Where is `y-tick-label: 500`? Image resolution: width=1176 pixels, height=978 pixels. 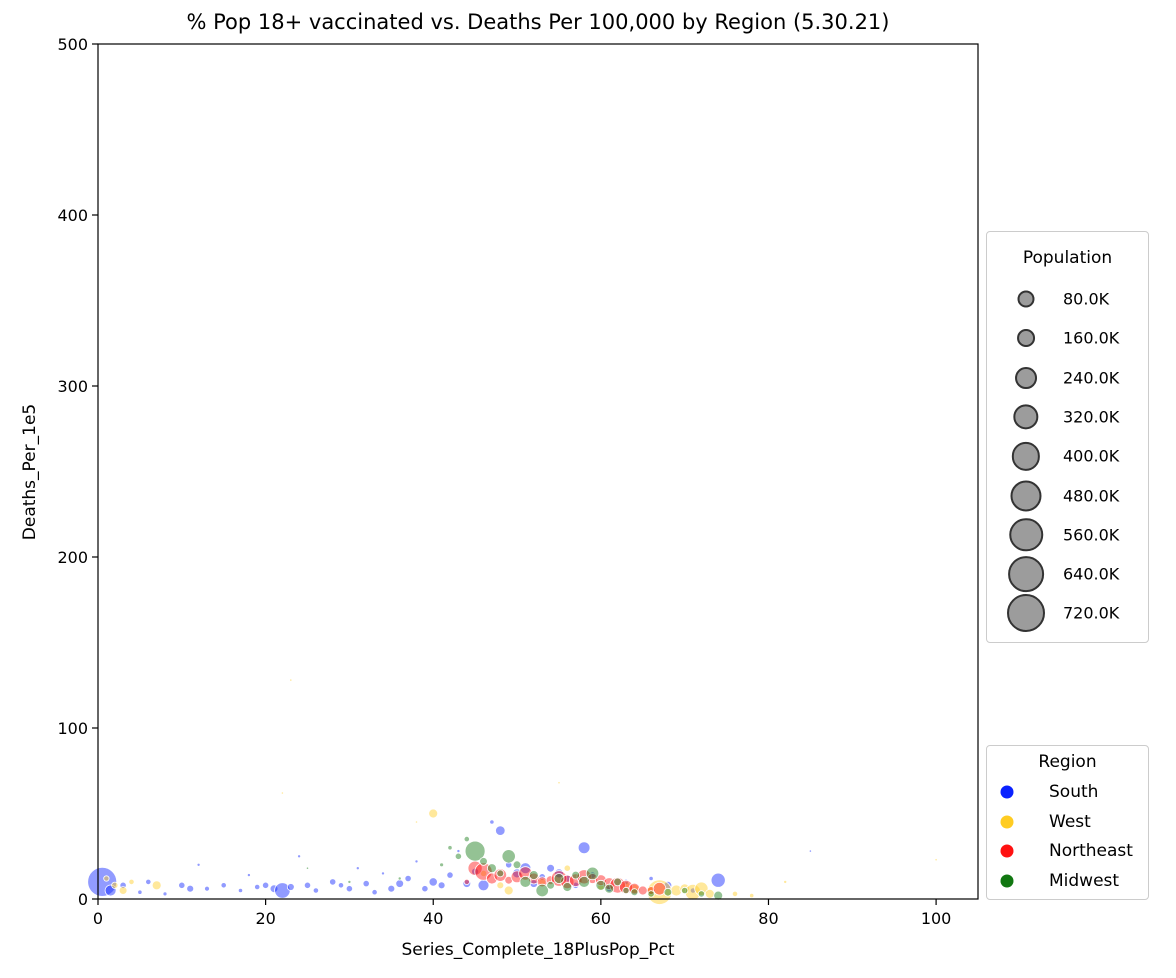
y-tick-label: 500 is located at coordinates (72, 44).